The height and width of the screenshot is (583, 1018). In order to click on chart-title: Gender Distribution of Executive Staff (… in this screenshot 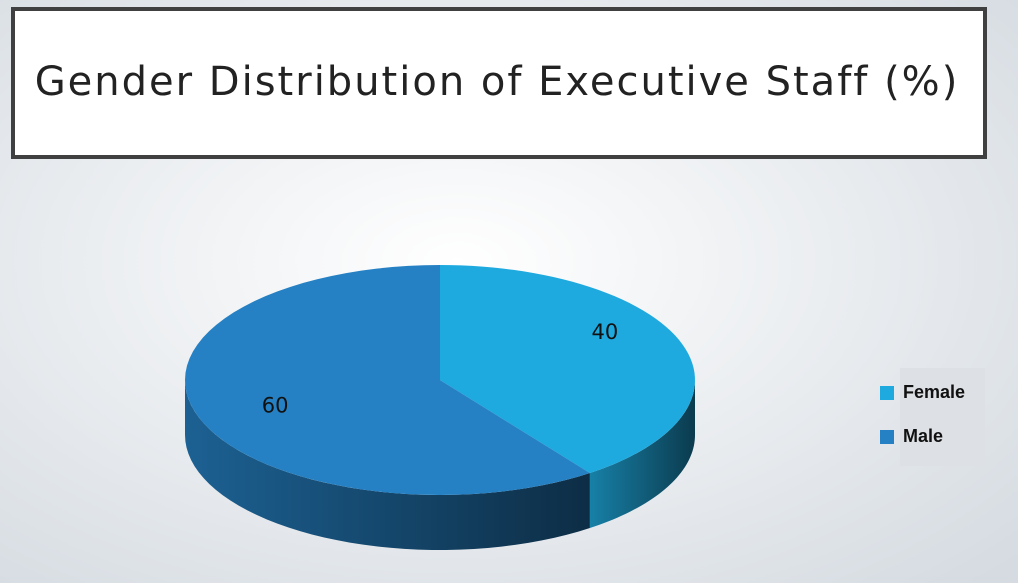, I will do `click(497, 82)`.